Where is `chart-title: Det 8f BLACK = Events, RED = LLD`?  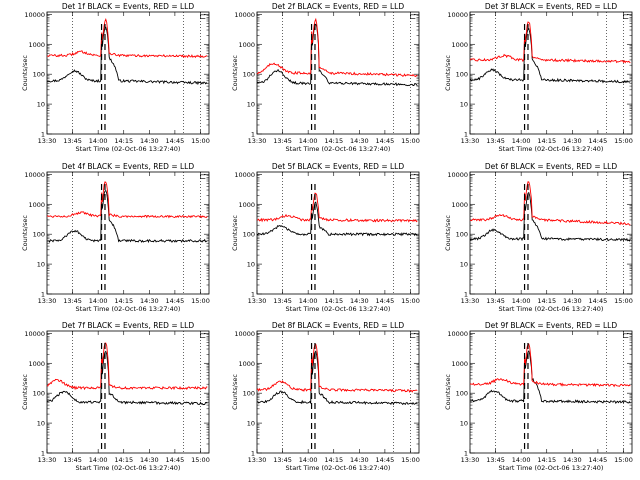
chart-title: Det 8f BLACK = Events, RED = LLD is located at coordinates (338, 325).